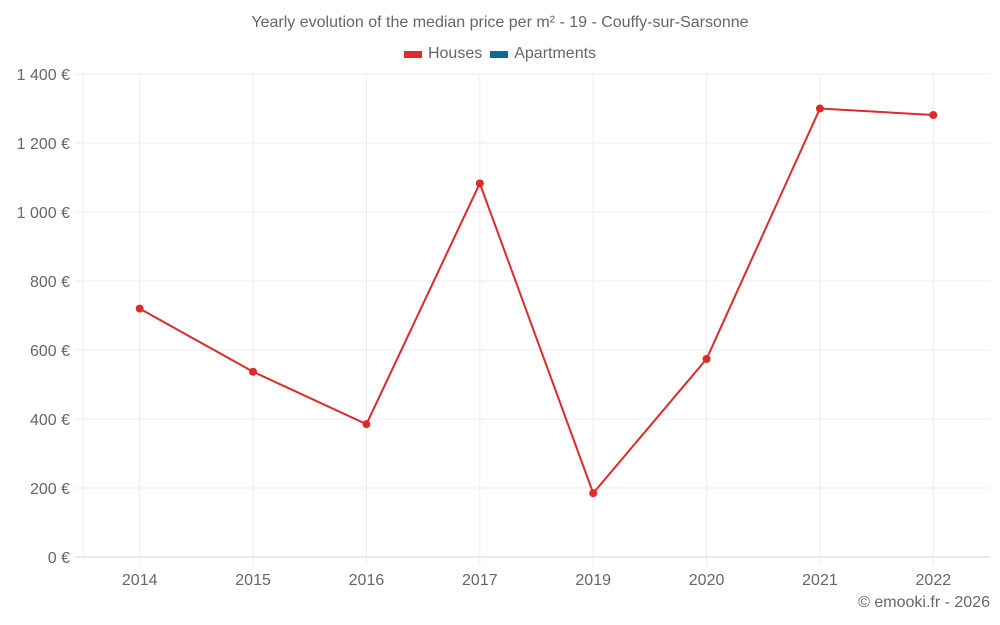 This screenshot has height=625, width=1000. Describe the element at coordinates (43, 75) in the screenshot. I see `y-tick-label: 1 400 €` at that location.